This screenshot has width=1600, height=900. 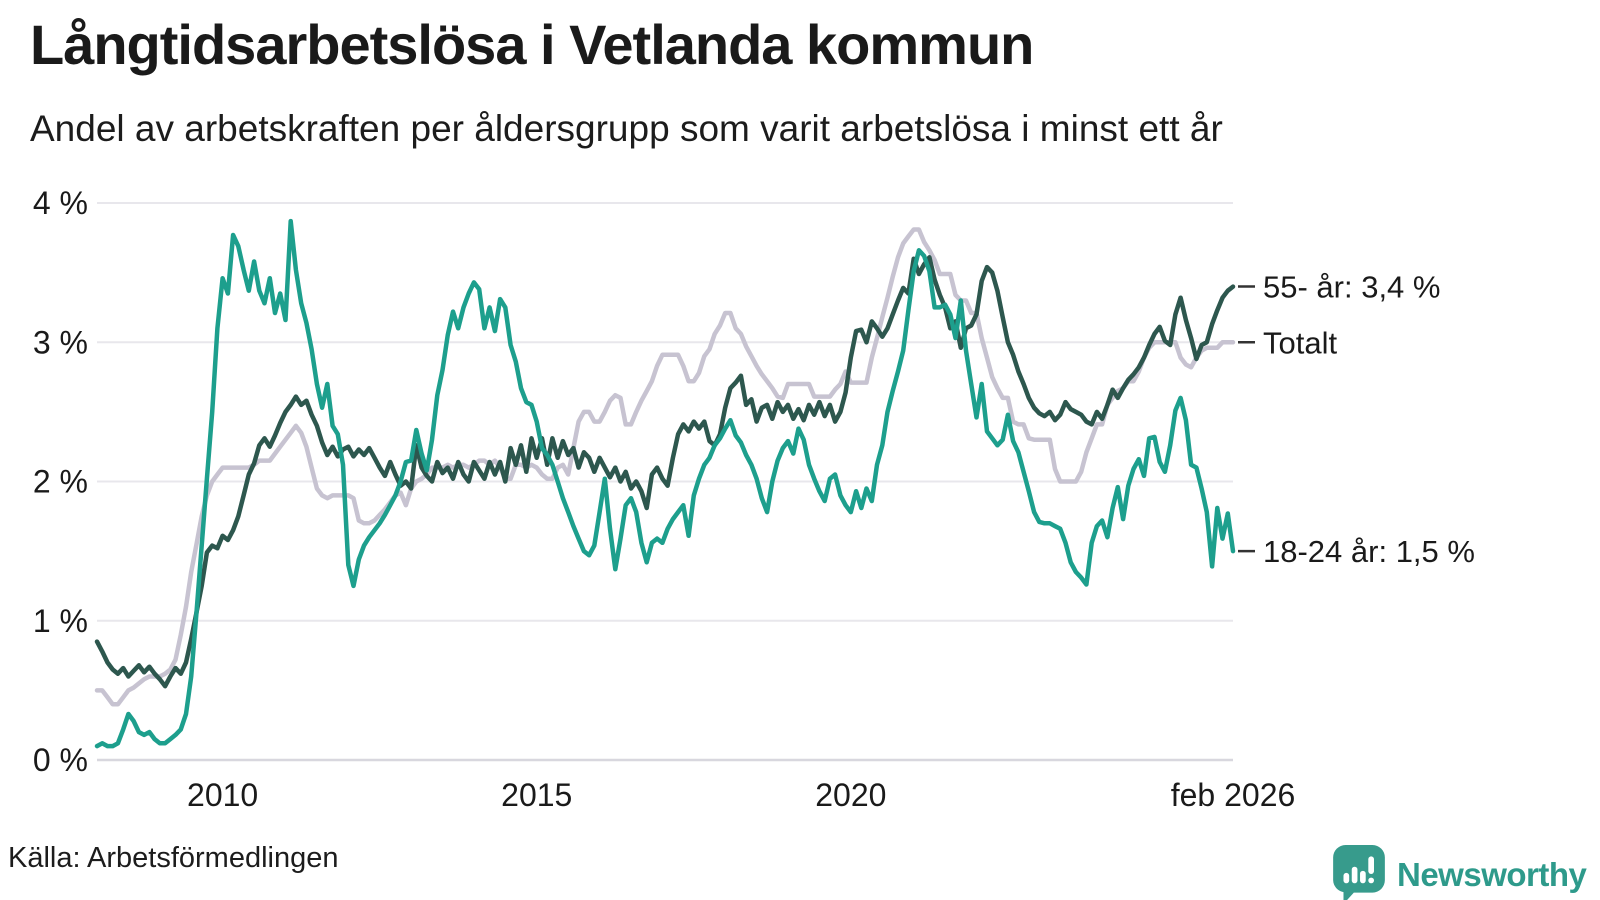 I want to click on newsworthy-logo-icon, so click(x=1359, y=872).